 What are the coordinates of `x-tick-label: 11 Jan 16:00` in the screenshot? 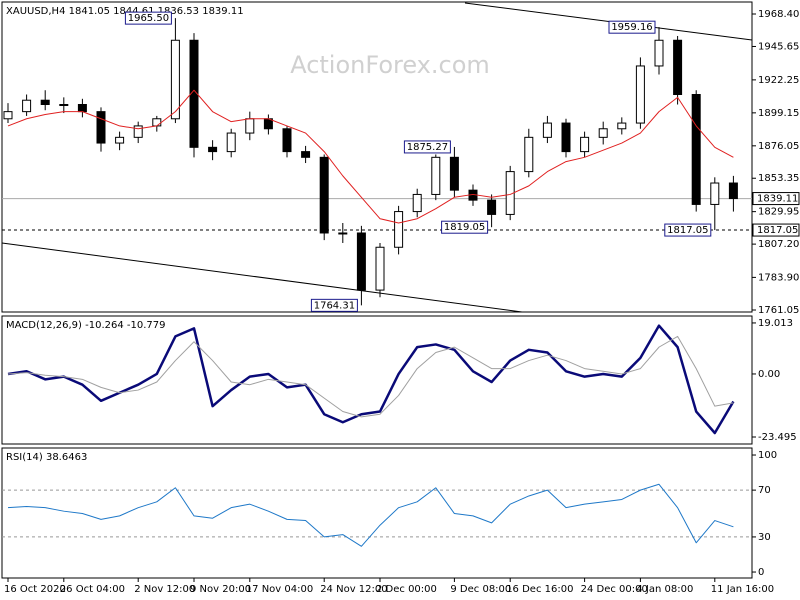 It's located at (742, 589).